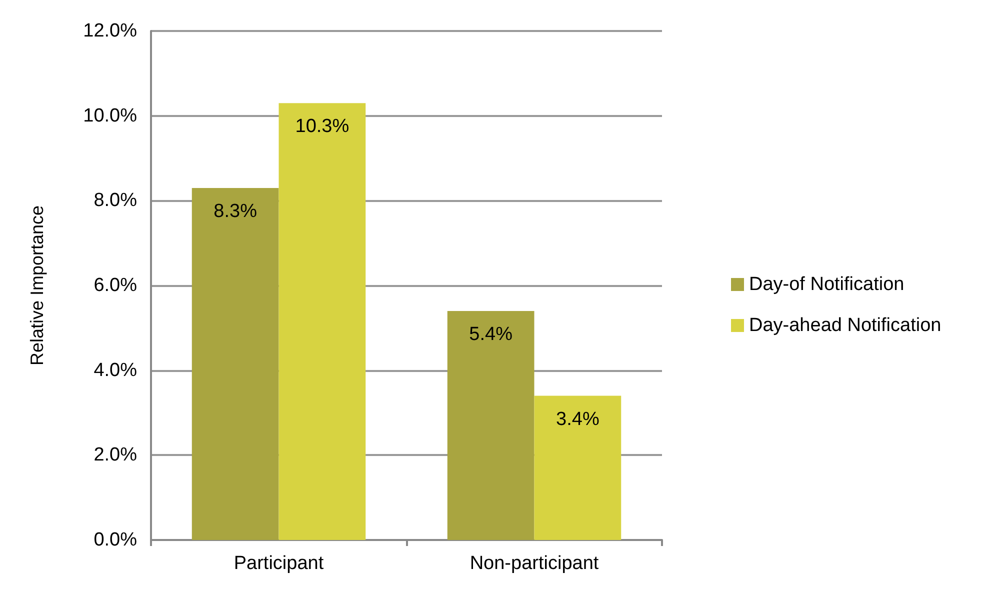  I want to click on y-tick-label: 10.0%, so click(110, 115).